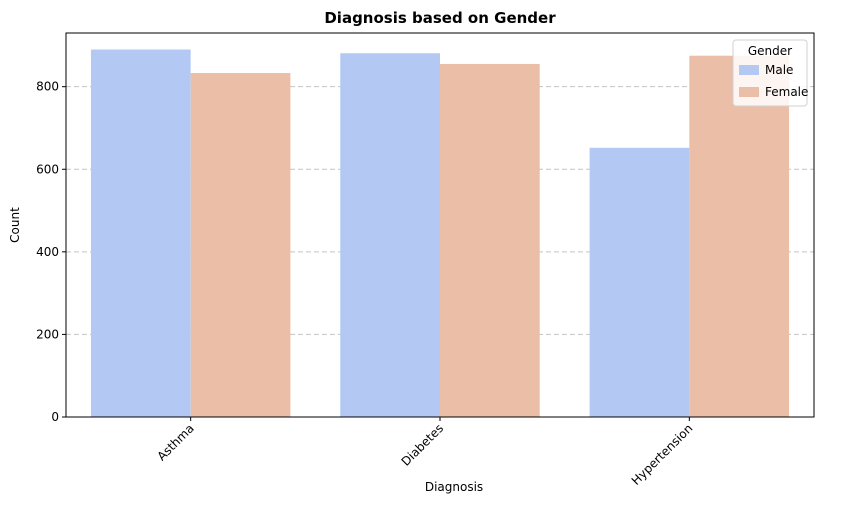 This screenshot has height=532, width=850. I want to click on bar-hypertension-male, so click(639, 282).